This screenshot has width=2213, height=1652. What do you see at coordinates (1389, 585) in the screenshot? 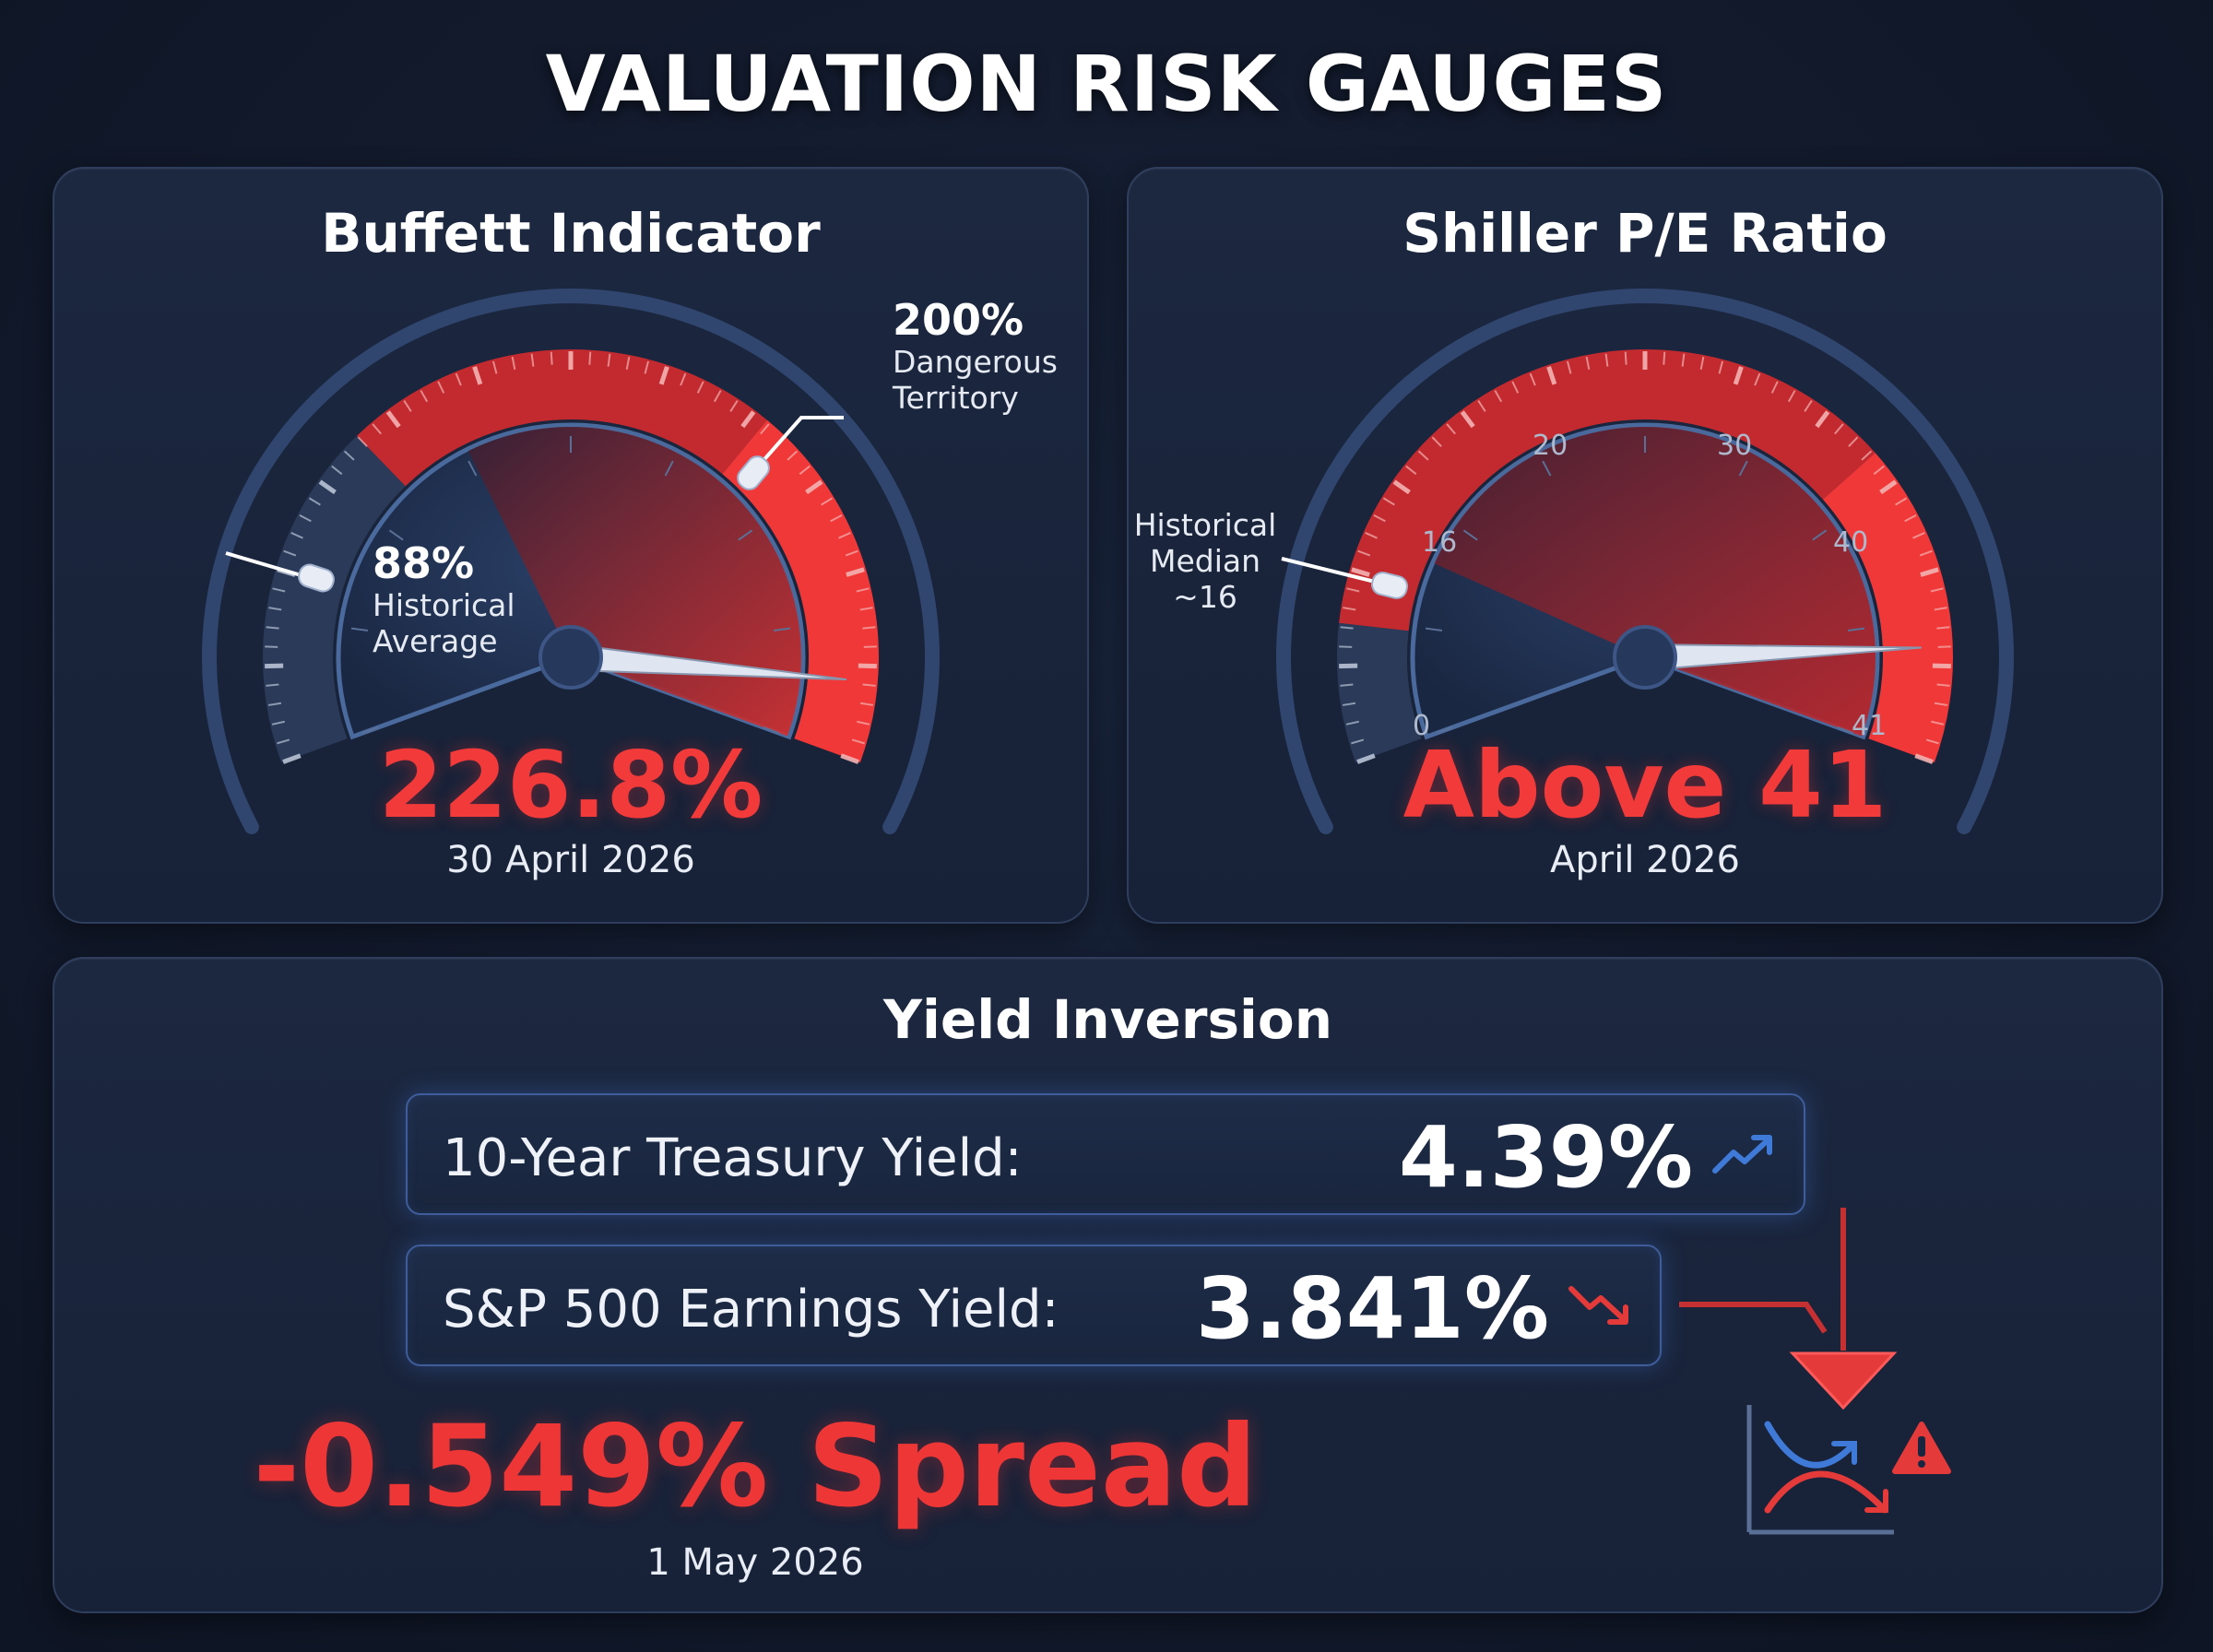
I see `shiller-median-marker` at bounding box center [1389, 585].